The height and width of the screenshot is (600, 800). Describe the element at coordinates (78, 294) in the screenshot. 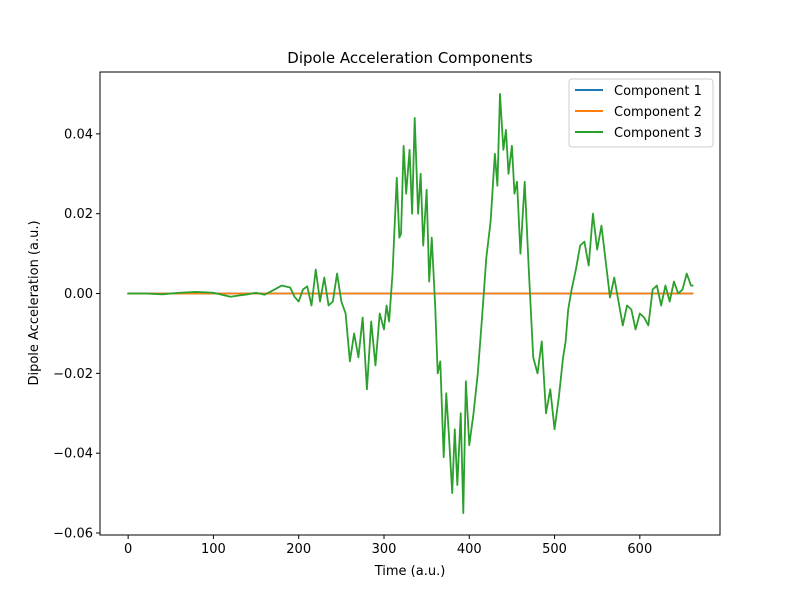

I see `y-tick-label: 0.00` at that location.